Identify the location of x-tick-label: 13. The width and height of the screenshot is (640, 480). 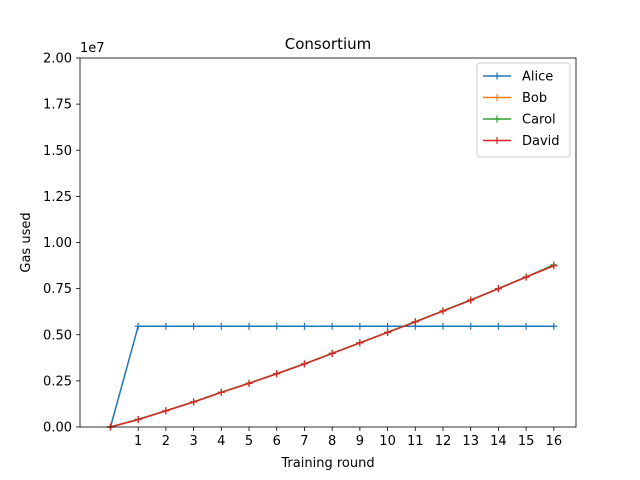
(470, 441).